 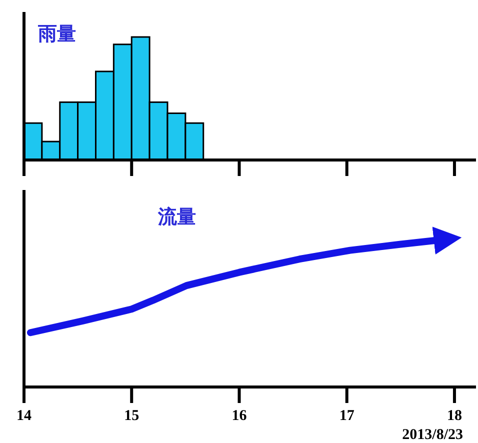 I want to click on x-tick-label: 16, so click(x=240, y=416).